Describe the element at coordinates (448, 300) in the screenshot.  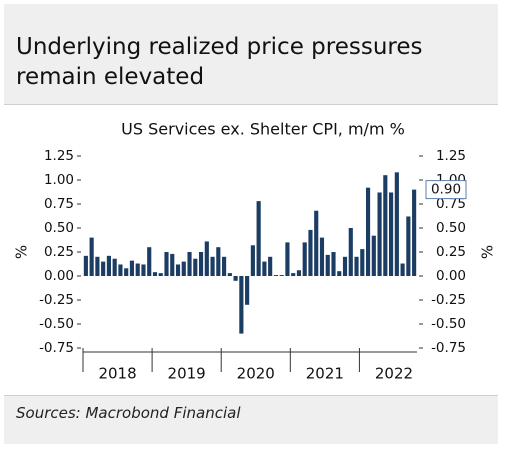
I see `y2-tick-label: -0.25` at that location.